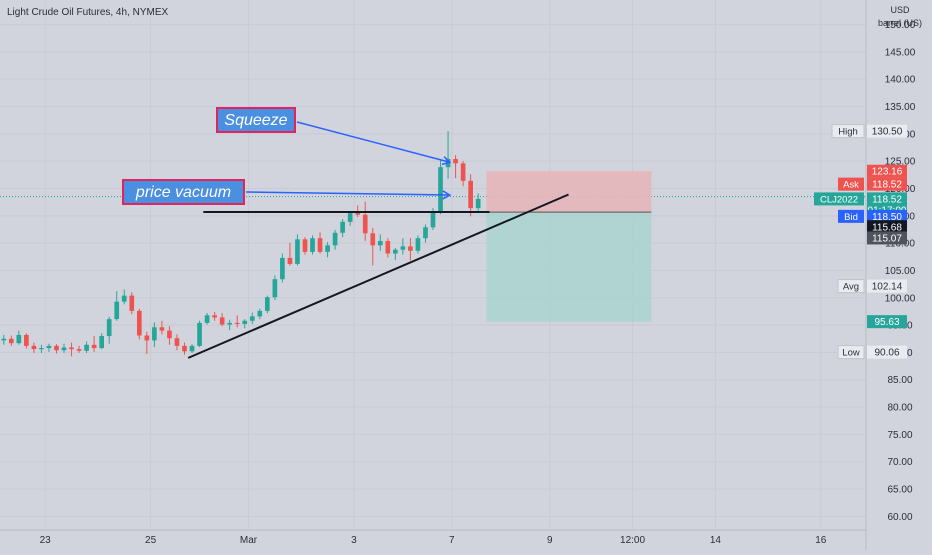  What do you see at coordinates (899, 490) in the screenshot?
I see `price-tick-label: 65.00` at bounding box center [899, 490].